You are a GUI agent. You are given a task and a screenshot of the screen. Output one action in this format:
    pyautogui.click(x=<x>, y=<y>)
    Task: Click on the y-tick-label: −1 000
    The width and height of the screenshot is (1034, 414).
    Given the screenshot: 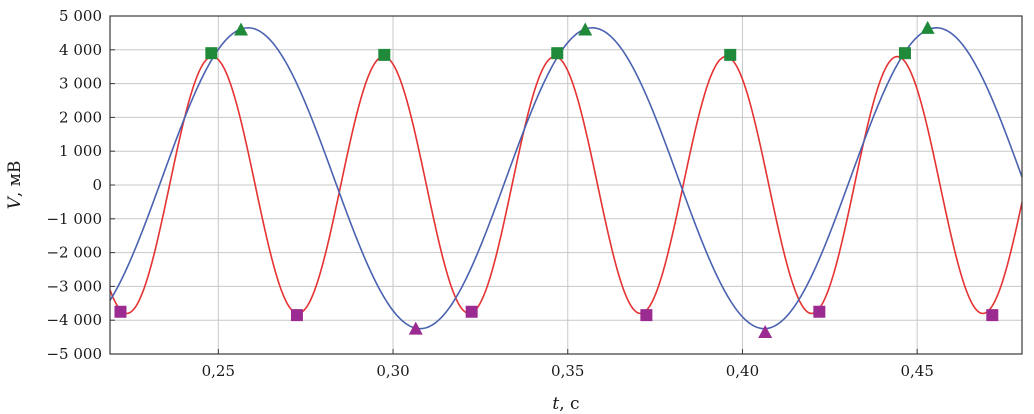 What is the action you would take?
    pyautogui.click(x=74, y=219)
    